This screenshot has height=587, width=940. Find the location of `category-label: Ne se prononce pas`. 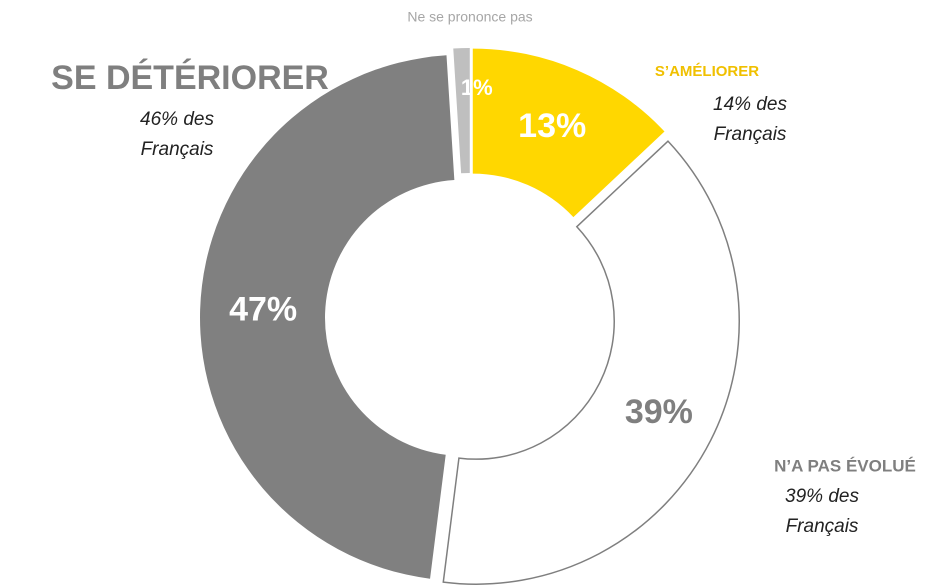

category-label: Ne se prononce pas is located at coordinates (469, 17).